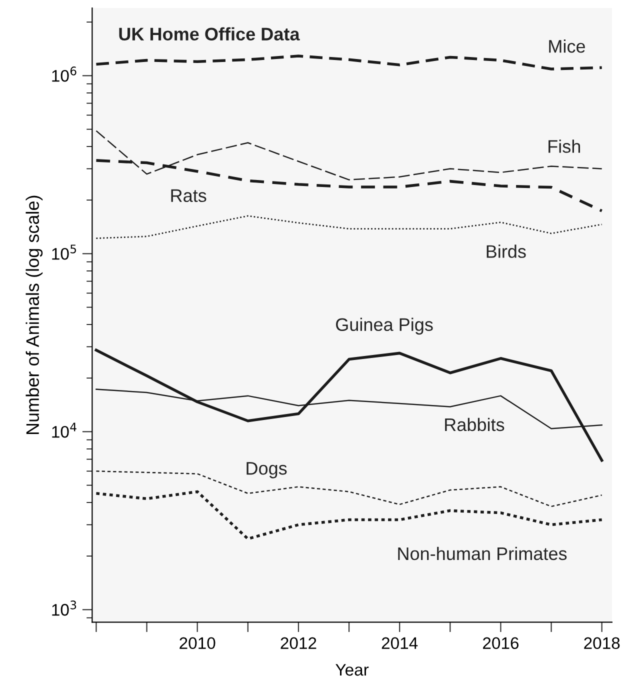 The height and width of the screenshot is (696, 627). Describe the element at coordinates (64, 430) in the screenshot. I see `y-tick-label: 10$^{4}$` at that location.